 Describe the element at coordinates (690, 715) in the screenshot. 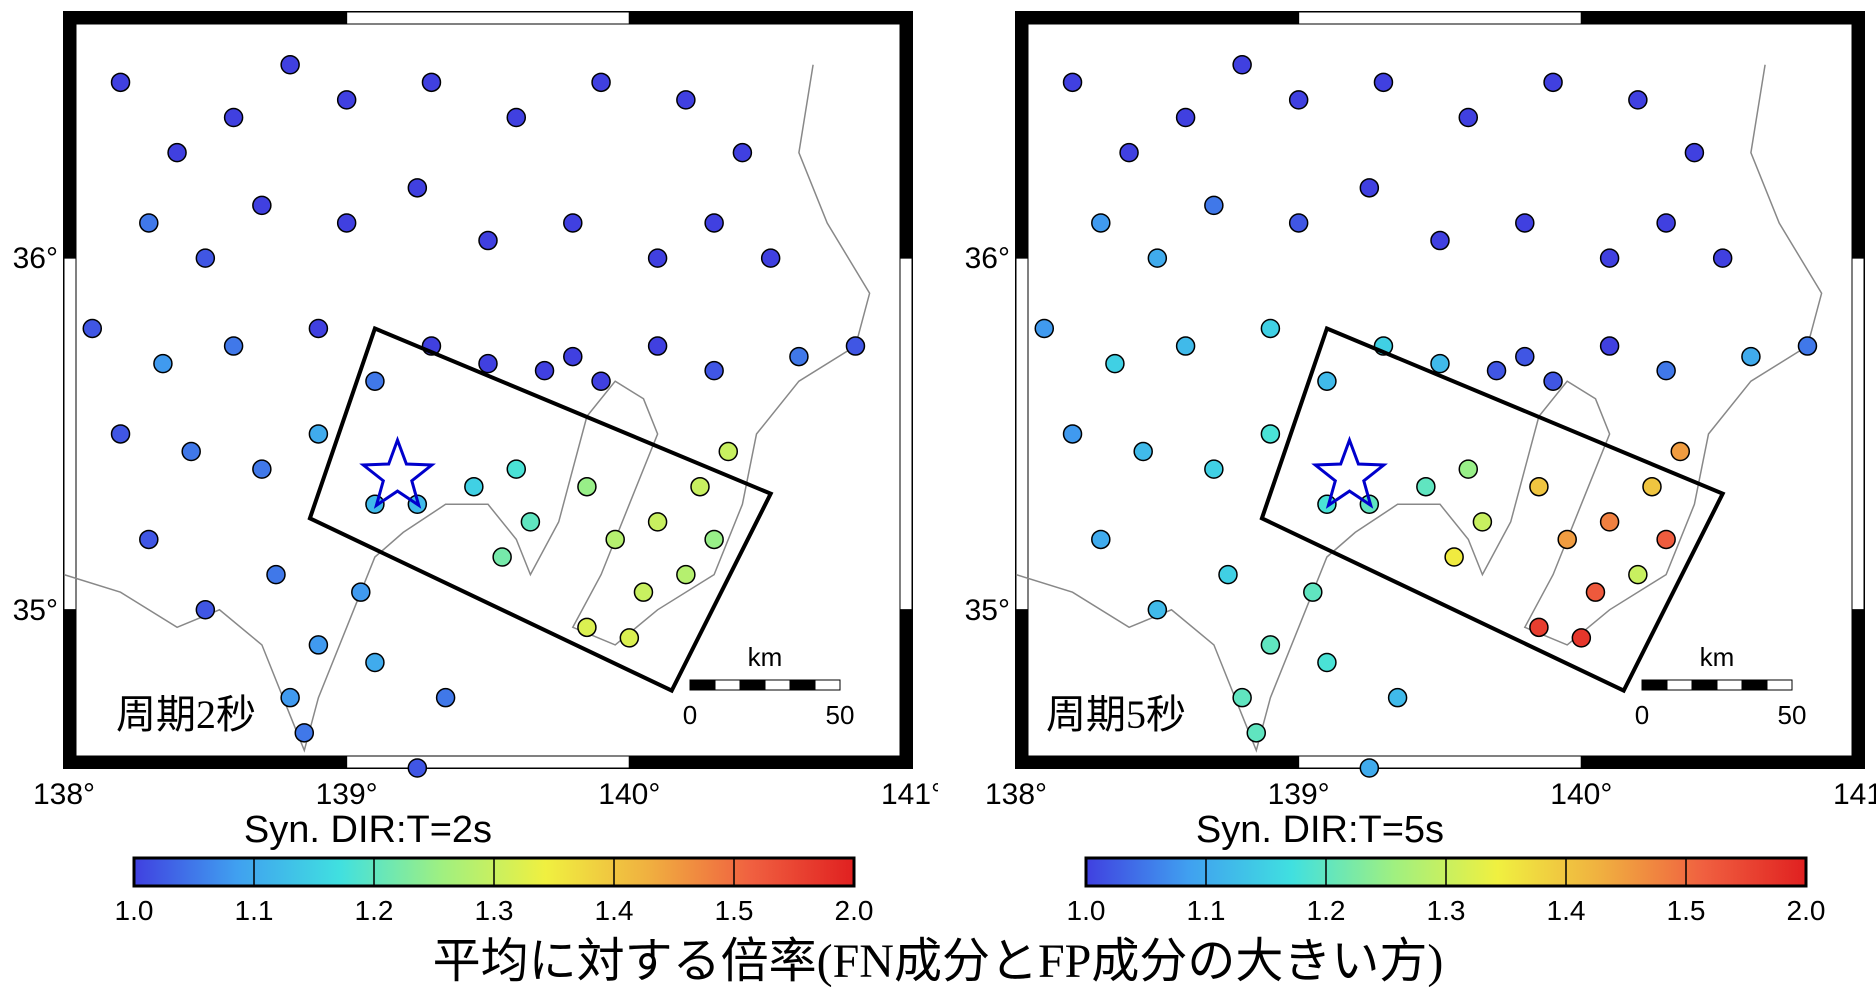

I see `scale-label-0: 0` at that location.